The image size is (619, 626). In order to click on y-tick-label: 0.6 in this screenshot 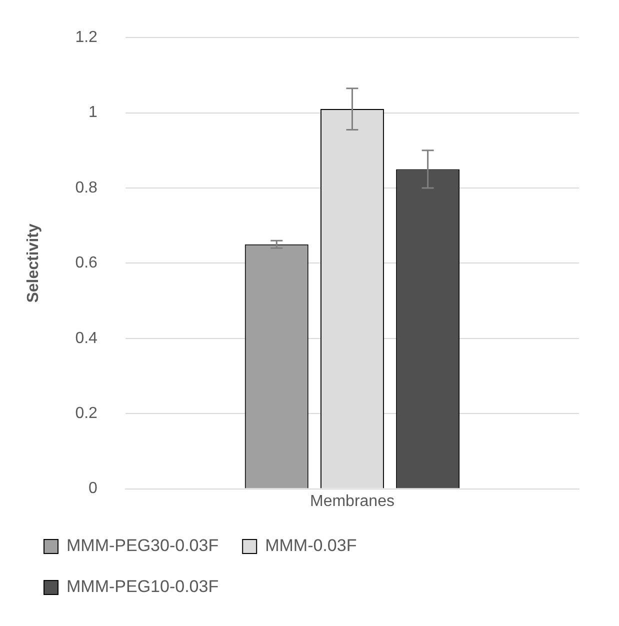, I will do `click(86, 263)`.